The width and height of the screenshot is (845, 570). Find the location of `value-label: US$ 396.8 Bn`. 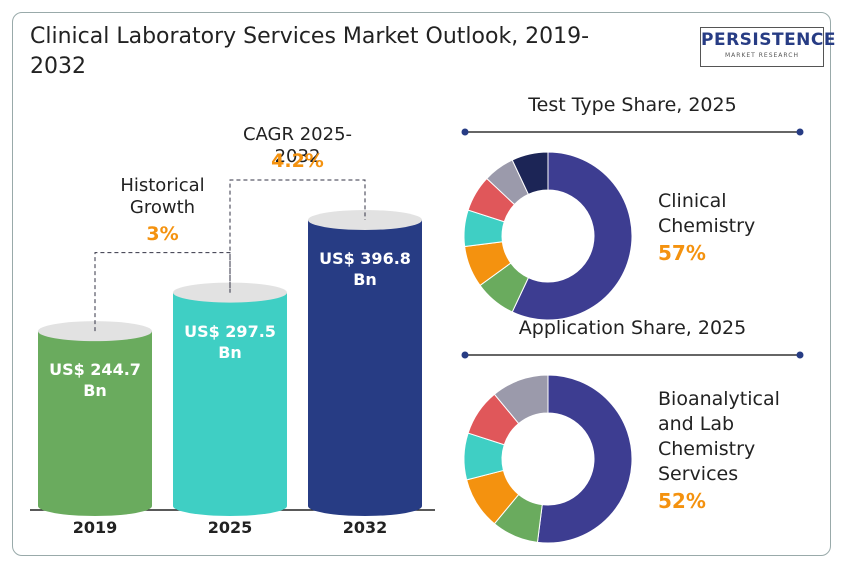

value-label: US$ 396.8 Bn is located at coordinates (365, 269).